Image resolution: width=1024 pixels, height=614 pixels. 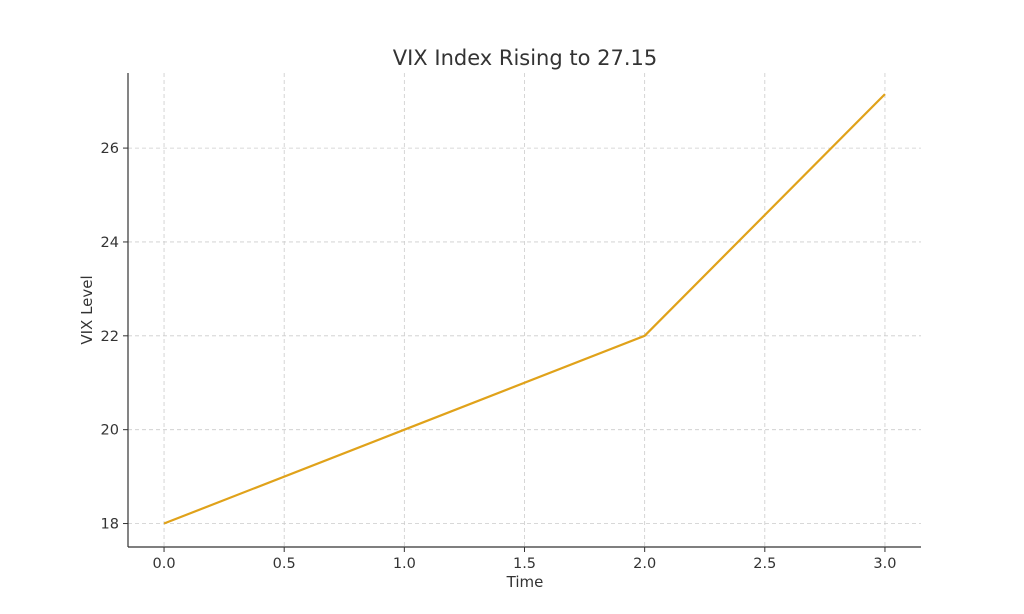 What do you see at coordinates (404, 564) in the screenshot?
I see `x-tick-label: 1.0` at bounding box center [404, 564].